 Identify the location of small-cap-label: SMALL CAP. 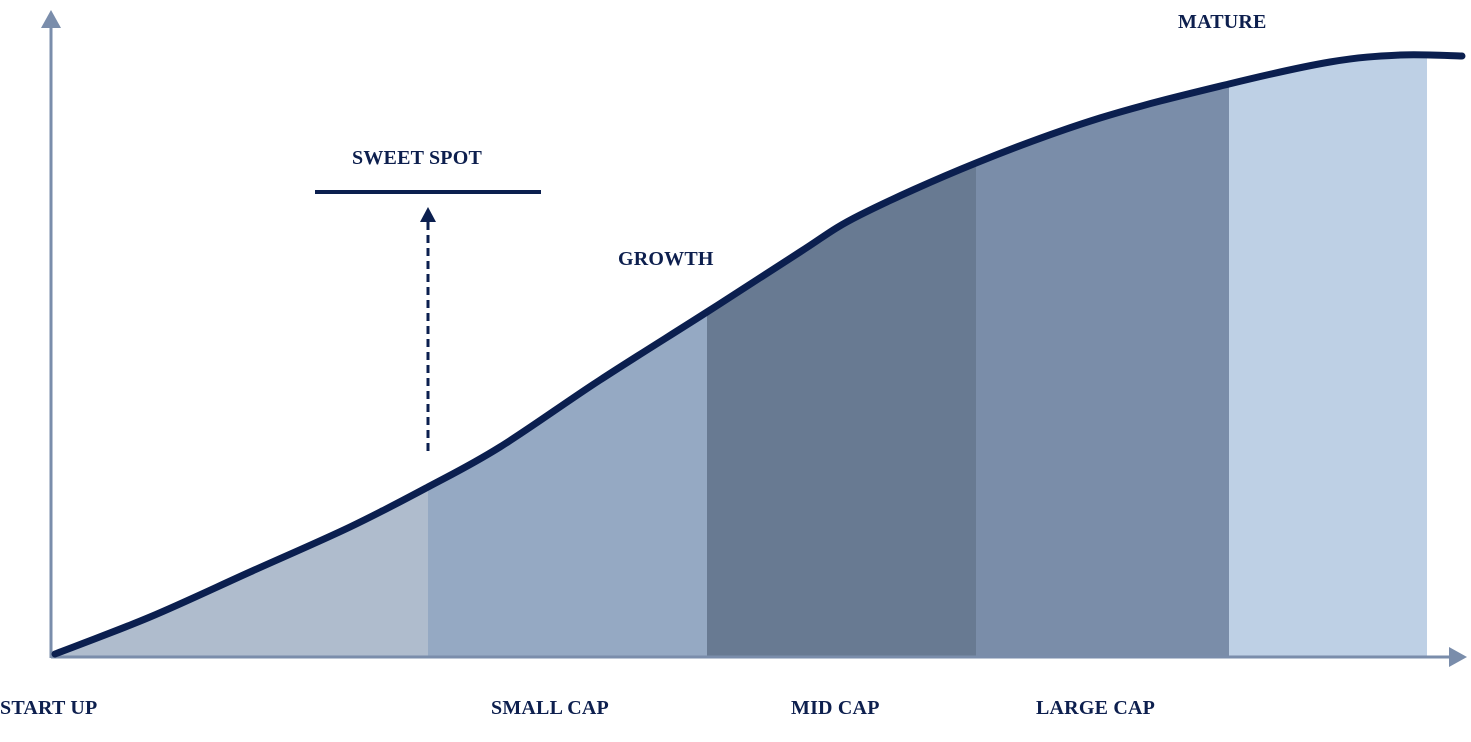
(550, 708).